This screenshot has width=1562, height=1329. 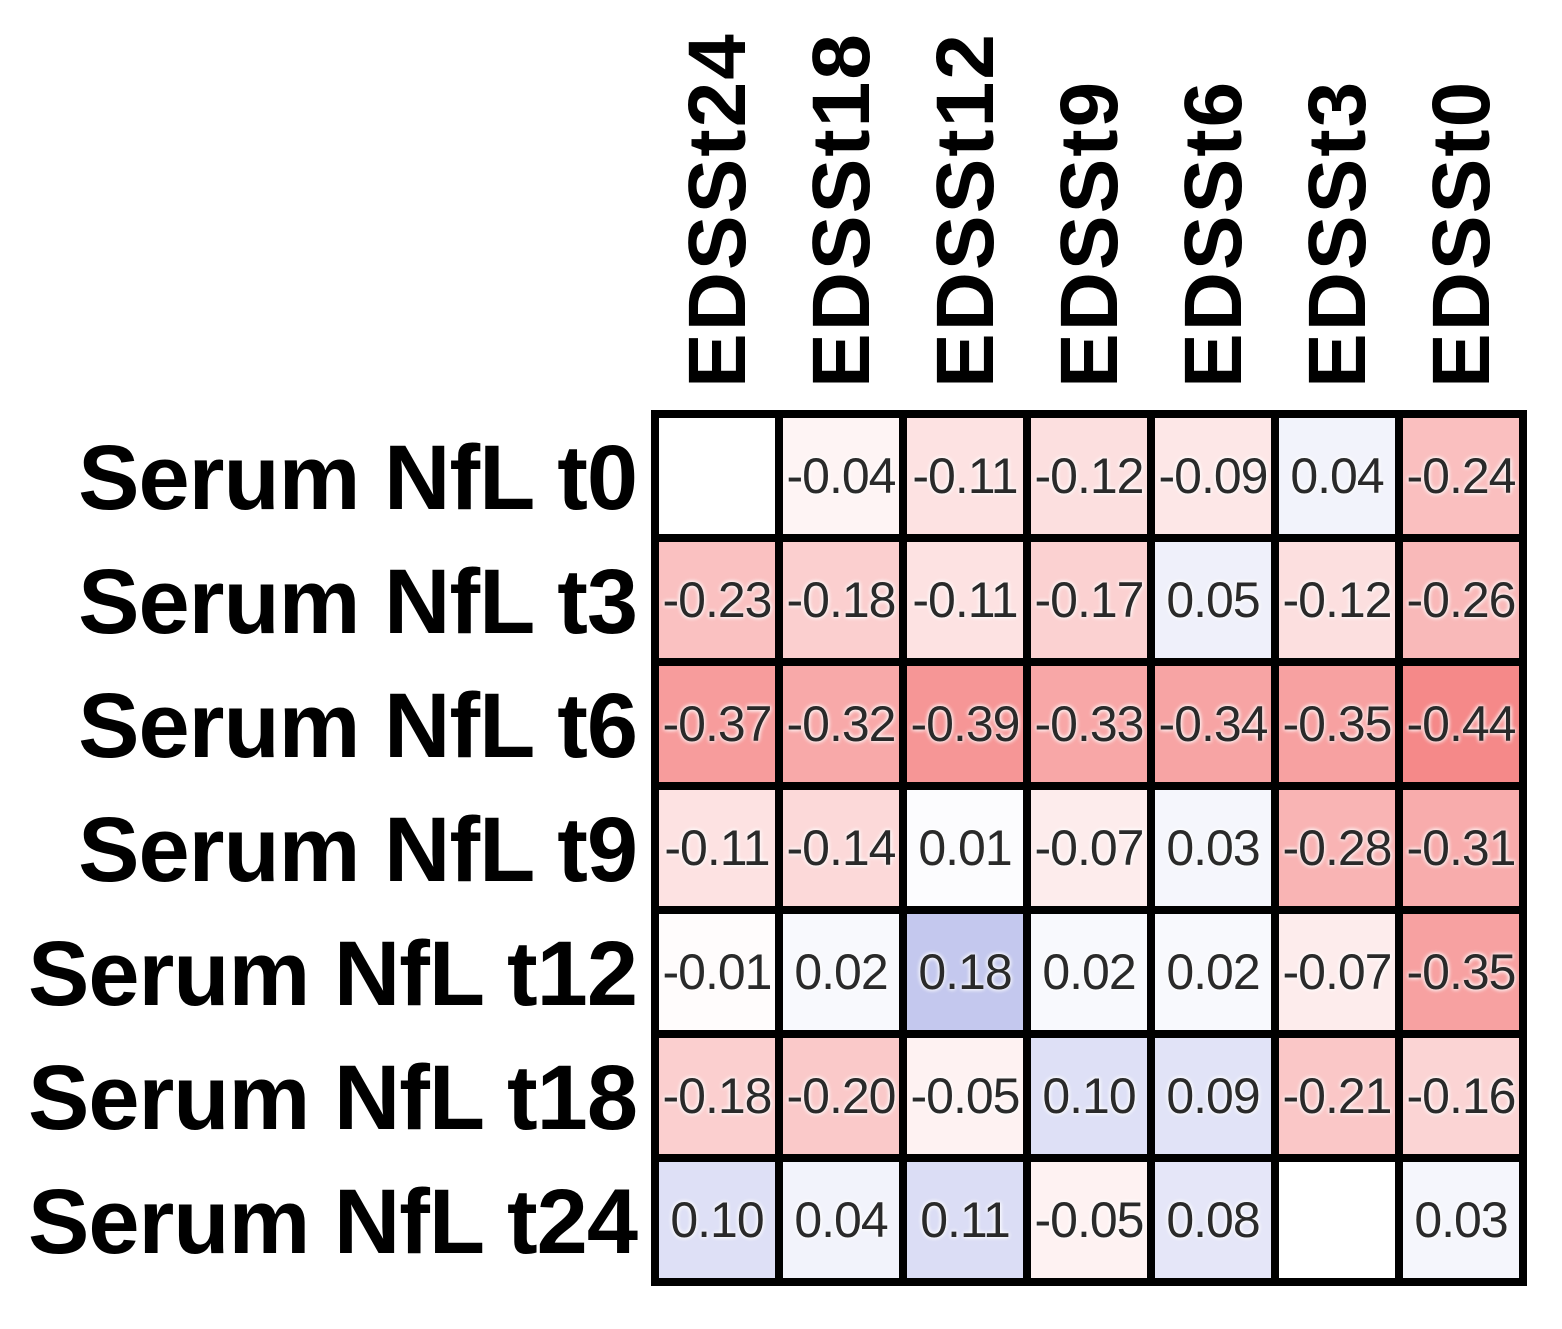 What do you see at coordinates (717, 848) in the screenshot?
I see `heatmap-cell-r4-c1: -0.11` at bounding box center [717, 848].